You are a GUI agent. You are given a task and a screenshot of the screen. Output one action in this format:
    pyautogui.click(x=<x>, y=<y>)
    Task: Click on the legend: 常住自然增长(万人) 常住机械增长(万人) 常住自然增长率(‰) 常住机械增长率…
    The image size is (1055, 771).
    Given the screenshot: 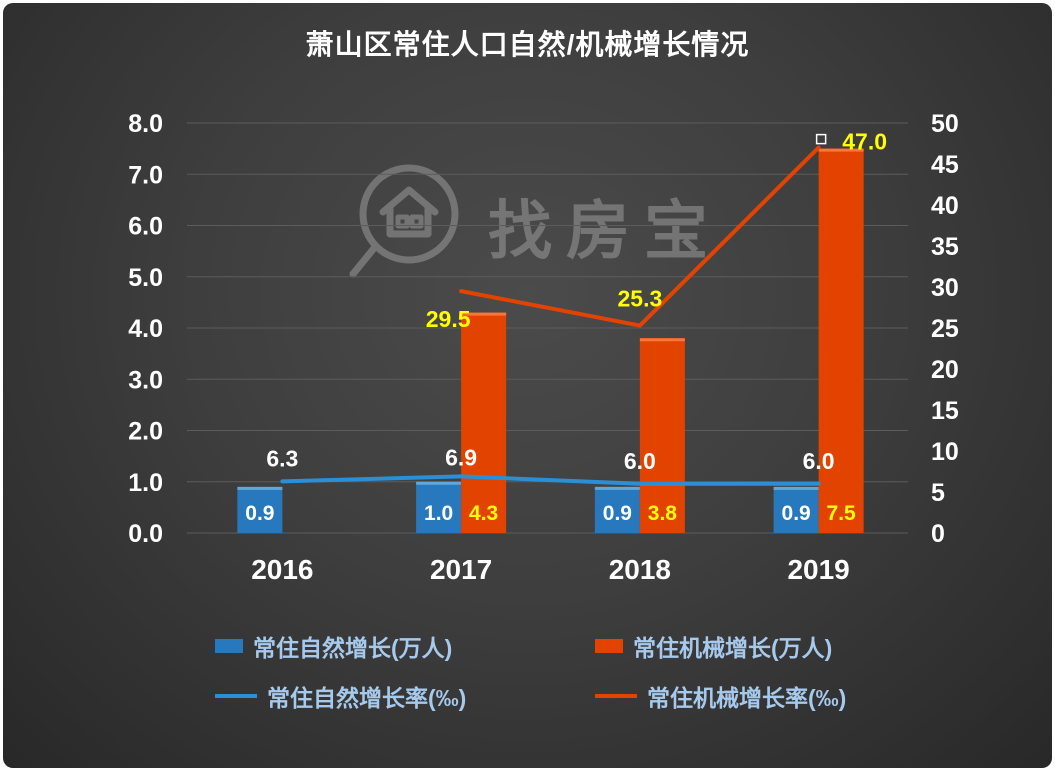 What is the action you would take?
    pyautogui.click(x=560, y=671)
    